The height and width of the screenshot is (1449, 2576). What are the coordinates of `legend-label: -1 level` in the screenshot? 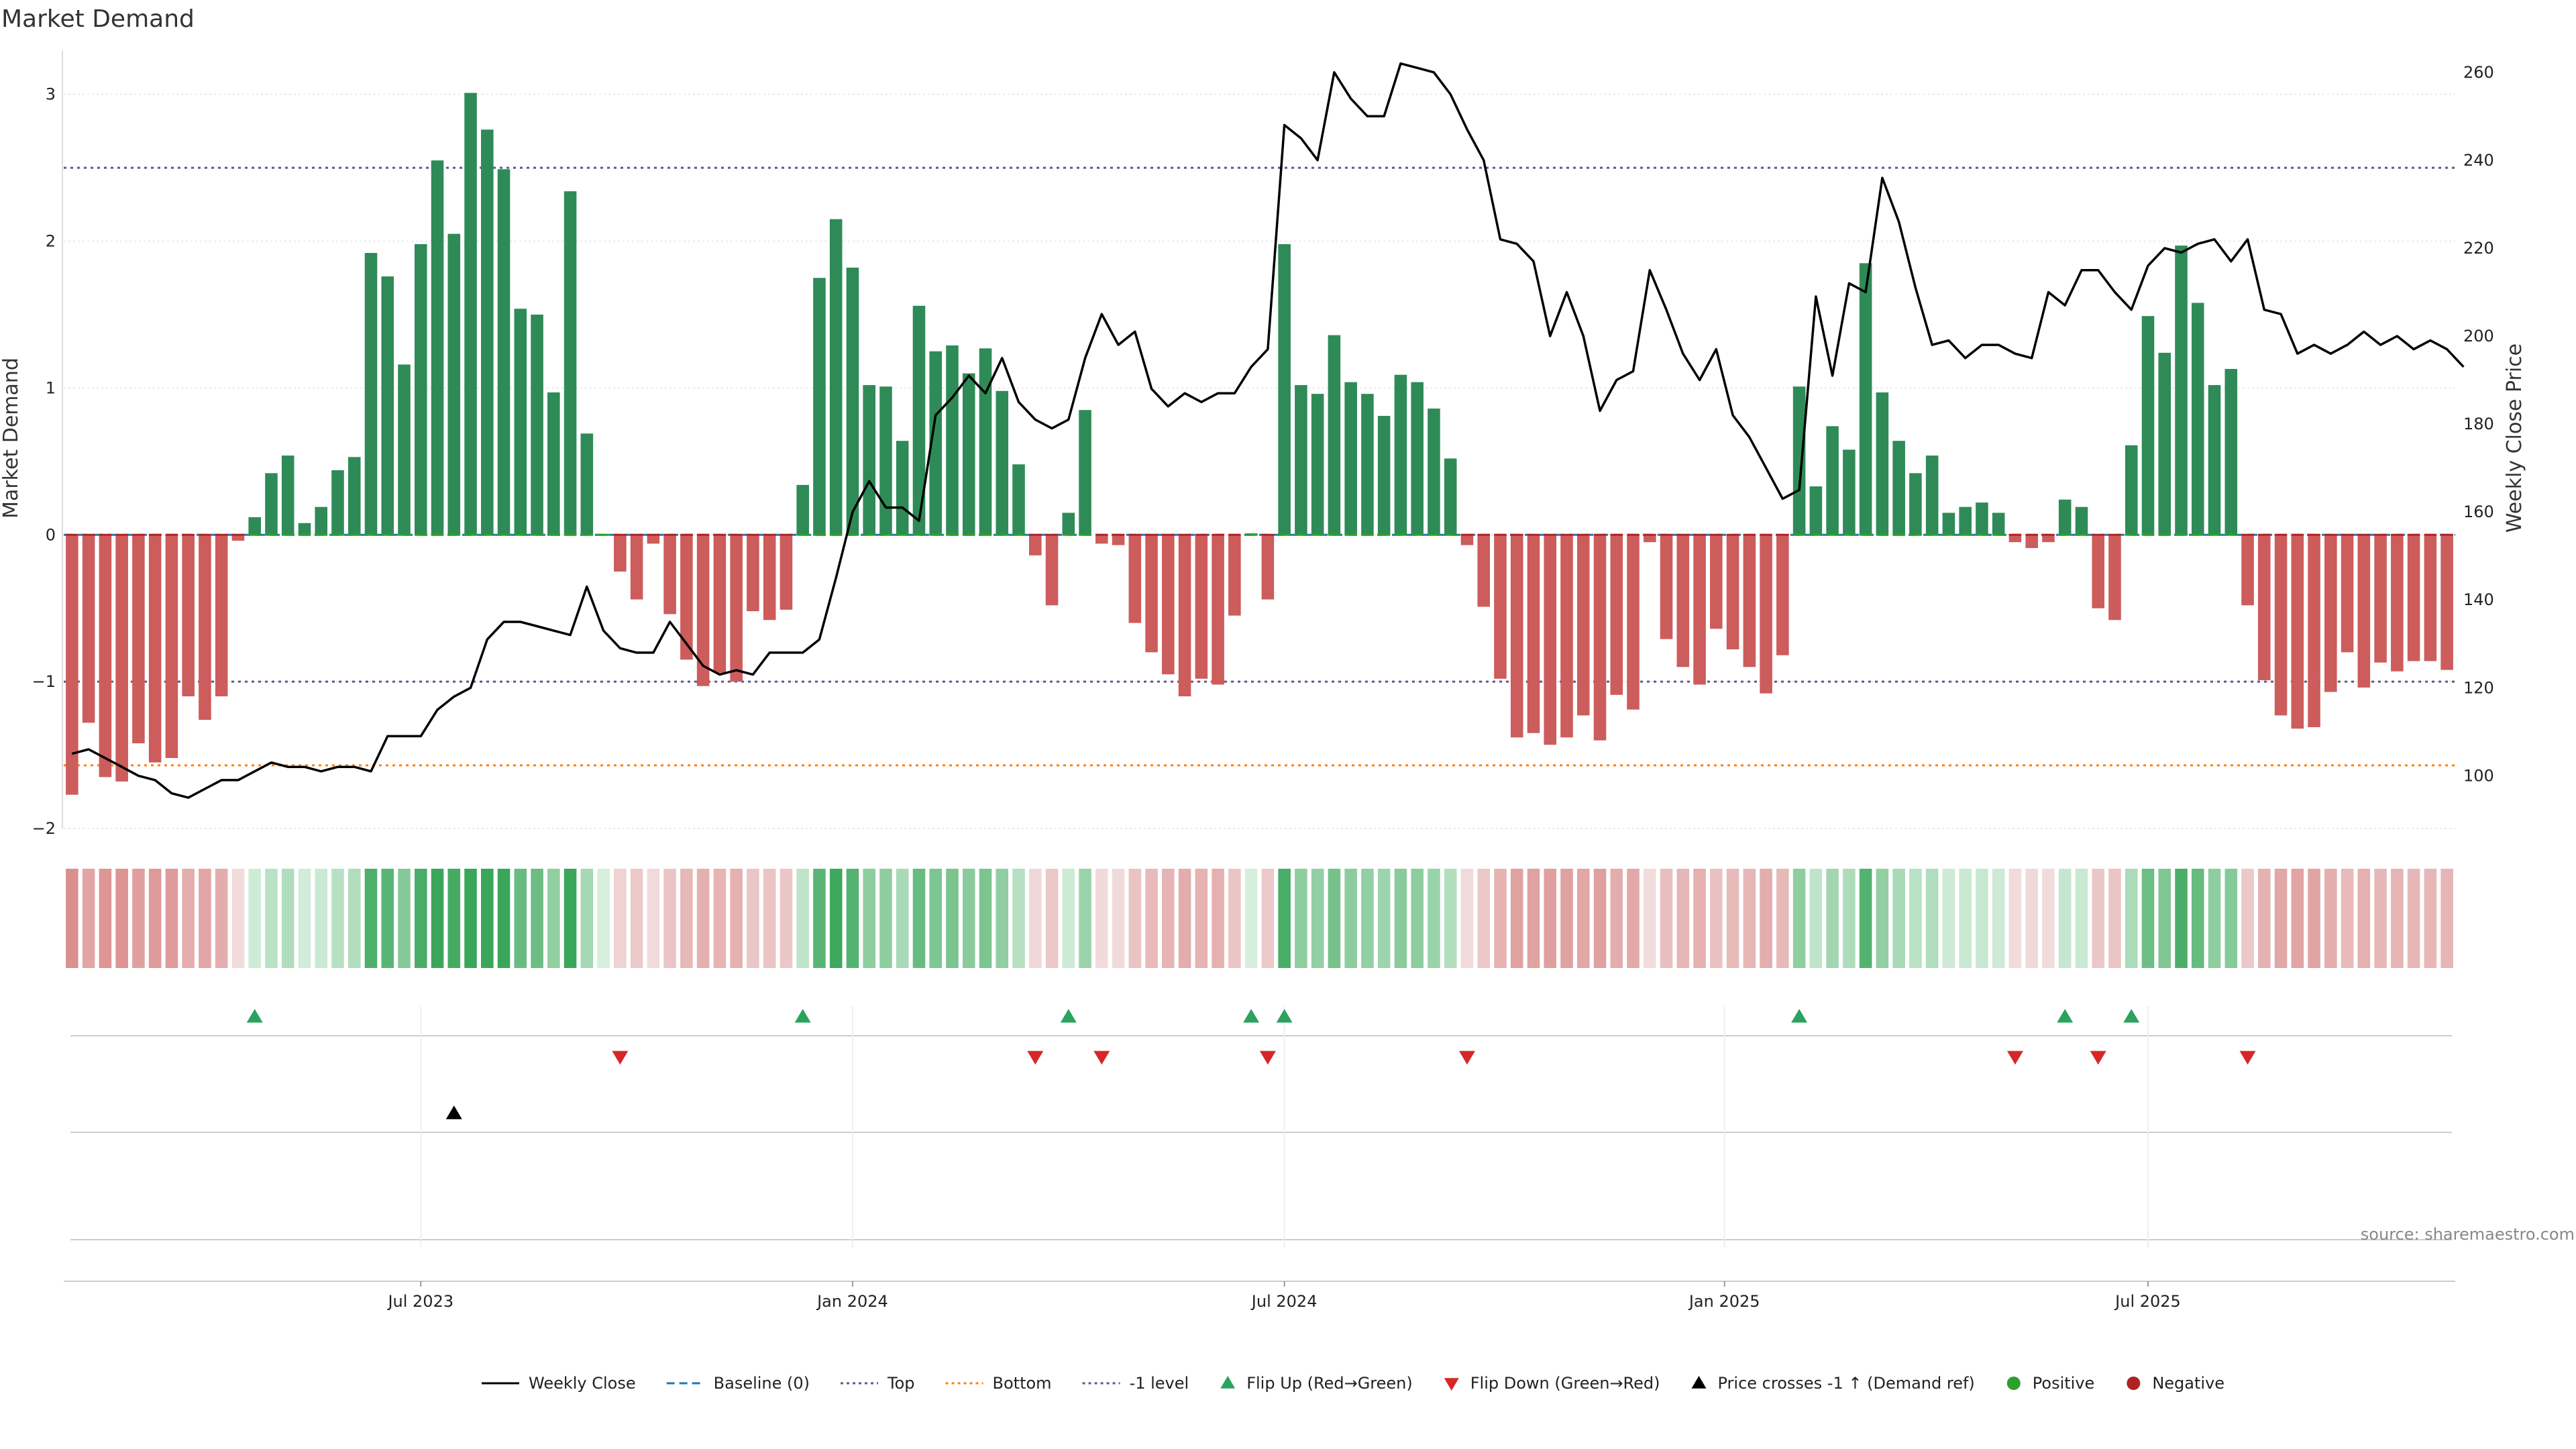 It's located at (1159, 1383).